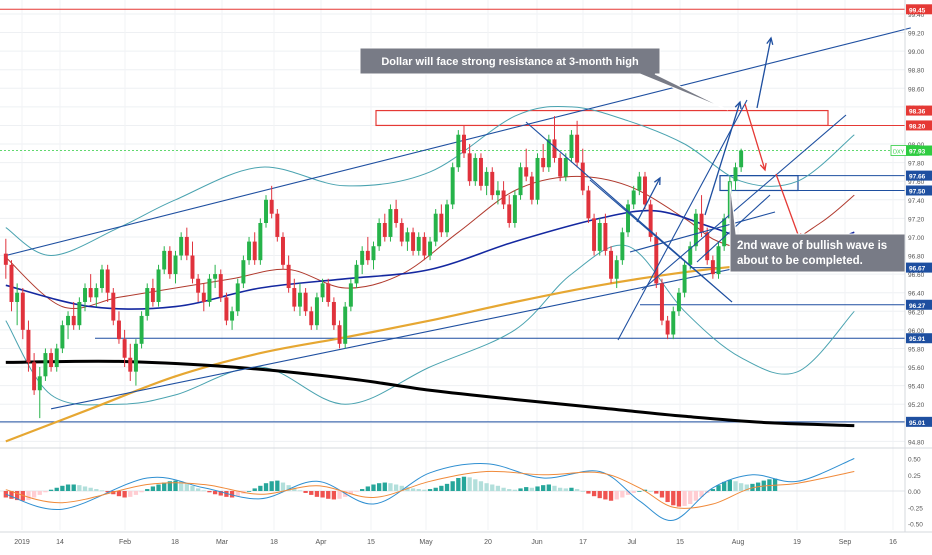 The height and width of the screenshot is (555, 932). What do you see at coordinates (544, 79) in the screenshot?
I see `callout-resistance-box` at bounding box center [544, 79].